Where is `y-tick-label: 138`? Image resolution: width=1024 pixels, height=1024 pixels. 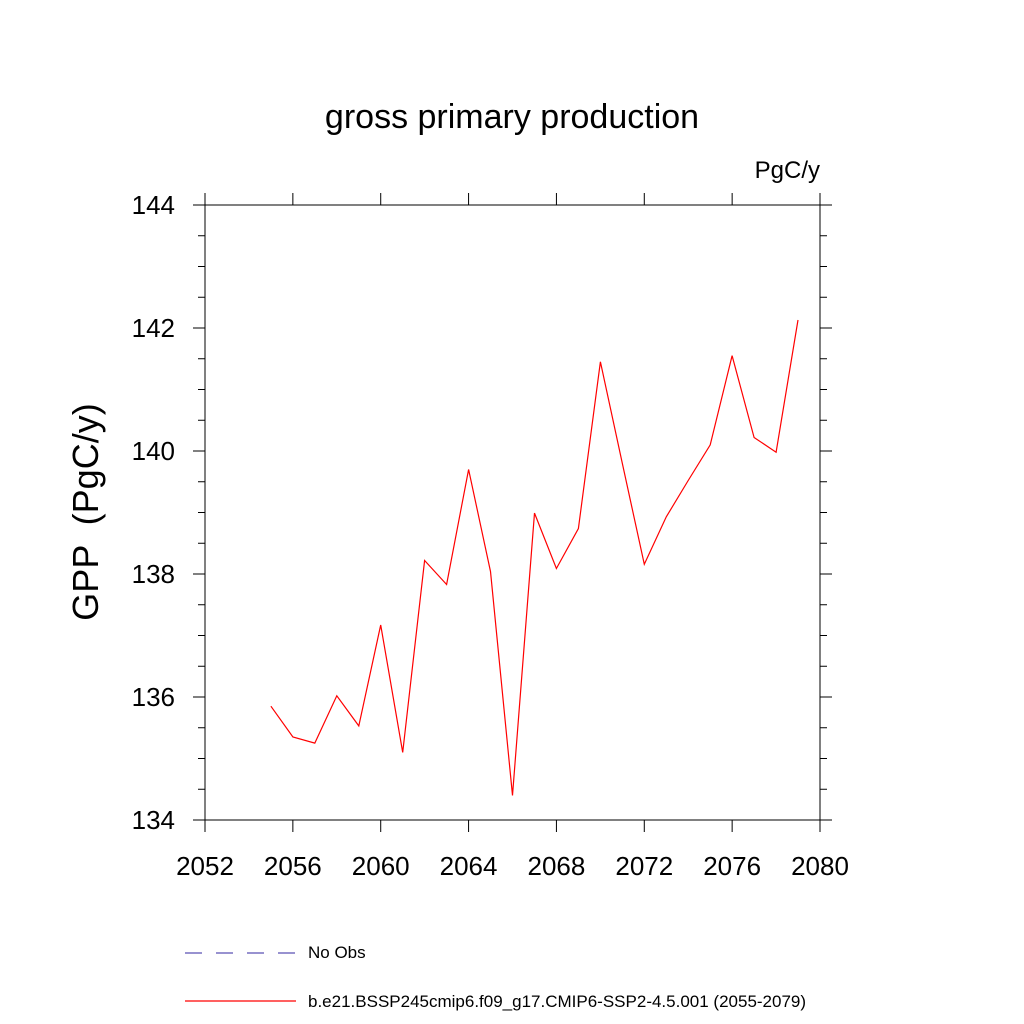 y-tick-label: 138 is located at coordinates (153, 574).